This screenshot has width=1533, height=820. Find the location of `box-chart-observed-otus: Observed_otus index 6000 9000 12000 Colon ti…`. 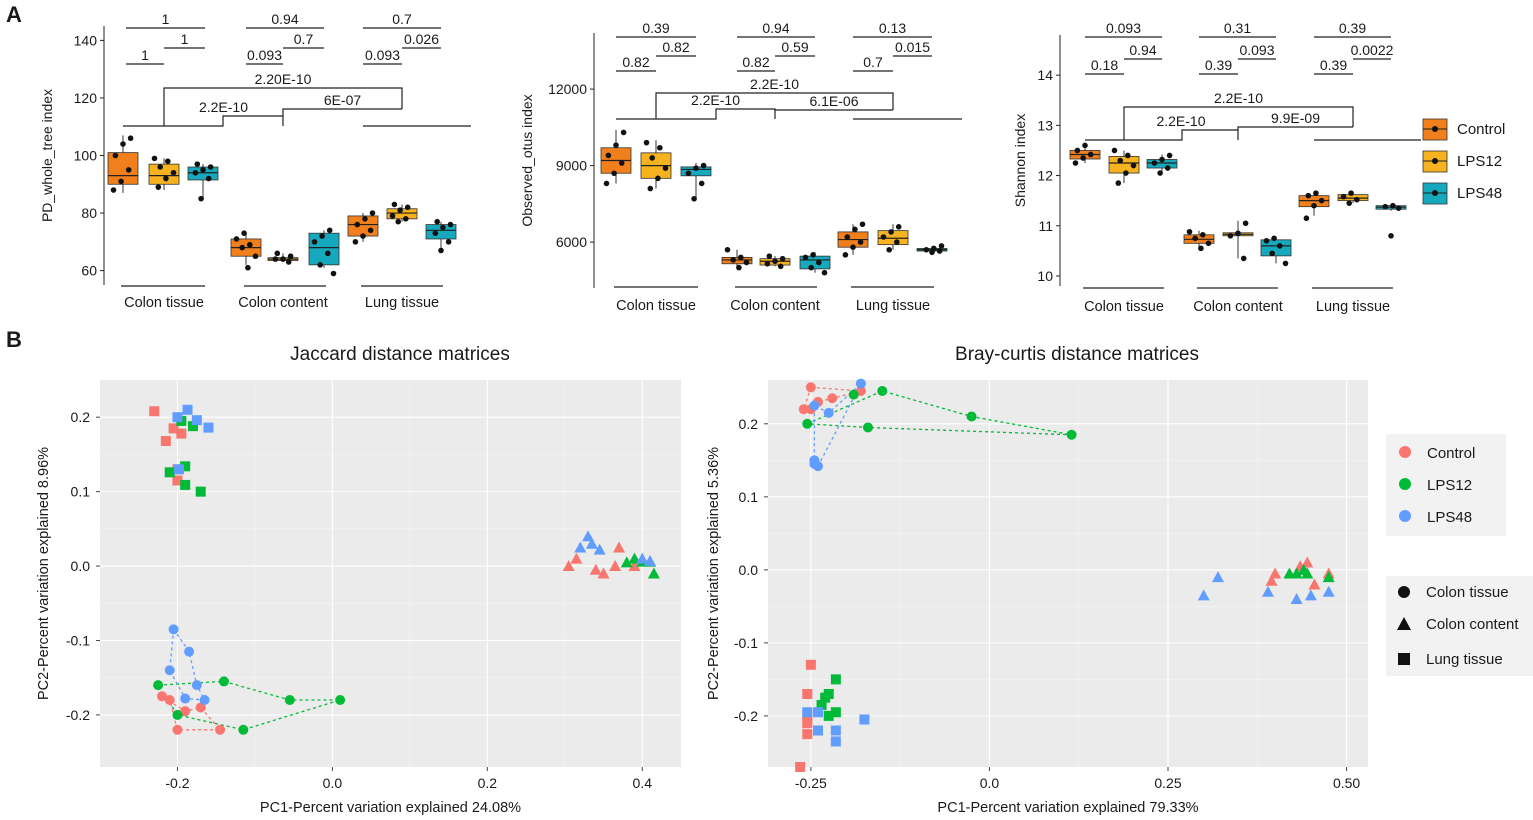

box-chart-observed-otus: Observed_otus index 6000 9000 12000 Colon ti… is located at coordinates (740, 167).